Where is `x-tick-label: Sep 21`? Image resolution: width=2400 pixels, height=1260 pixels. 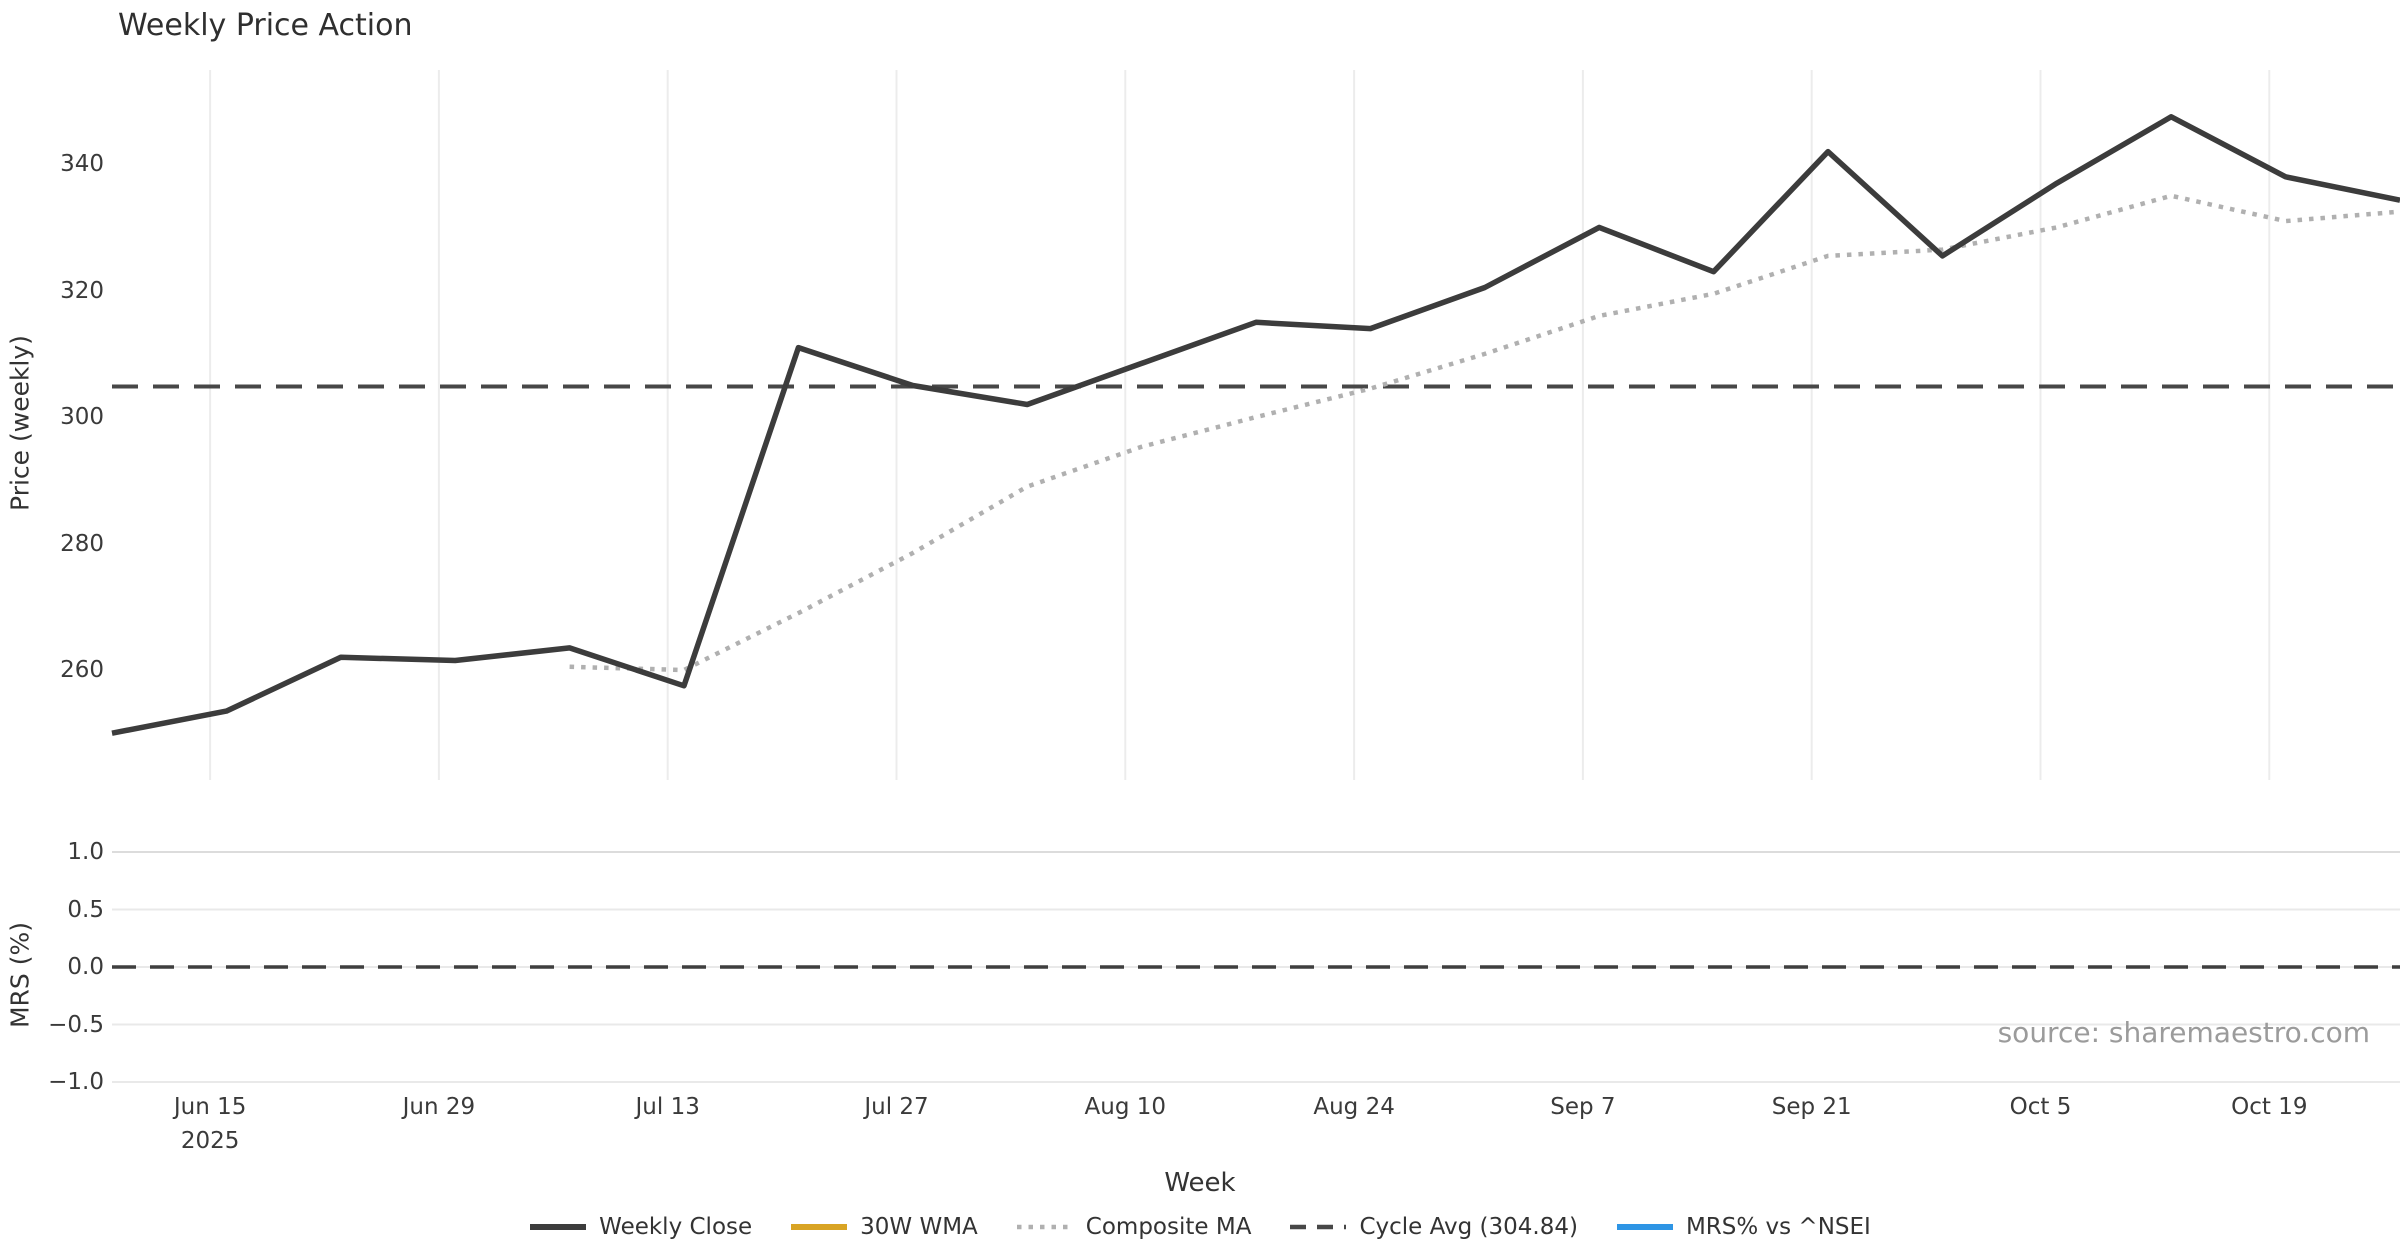
x-tick-label: Sep 21 is located at coordinates (1811, 1107).